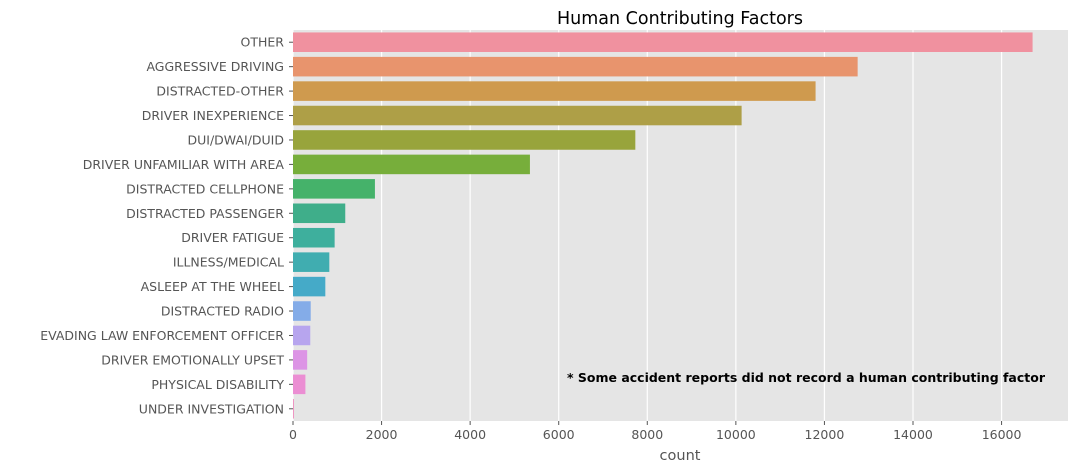  Describe the element at coordinates (235, 139) in the screenshot. I see `category-label: DUI/DWAI/DUID` at that location.